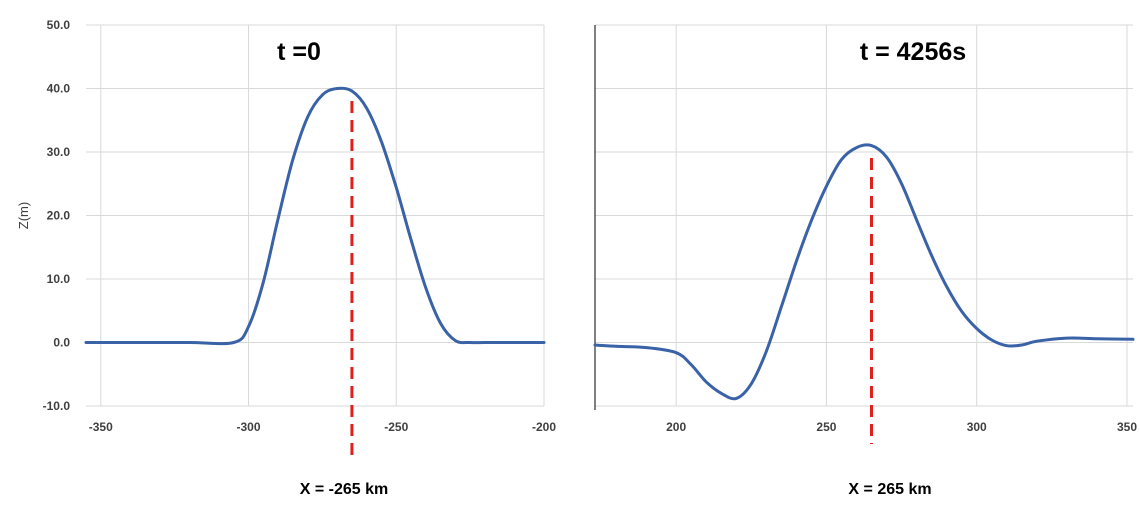 The height and width of the screenshot is (510, 1140). What do you see at coordinates (826, 427) in the screenshot?
I see `x-tick-label: 250` at bounding box center [826, 427].